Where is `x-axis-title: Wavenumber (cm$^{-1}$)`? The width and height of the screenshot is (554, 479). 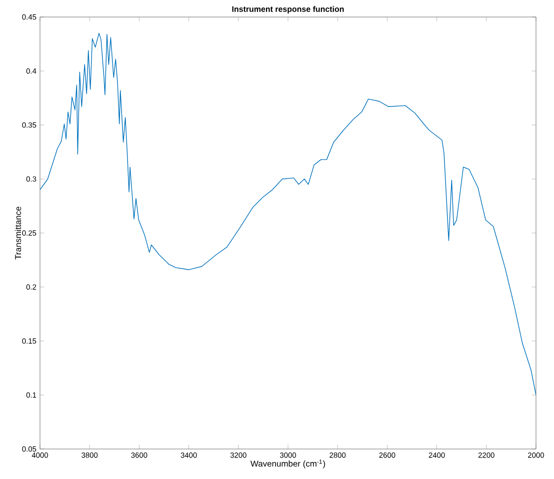
x-axis-title: Wavenumber (cm$^{-1}$) is located at coordinates (288, 464).